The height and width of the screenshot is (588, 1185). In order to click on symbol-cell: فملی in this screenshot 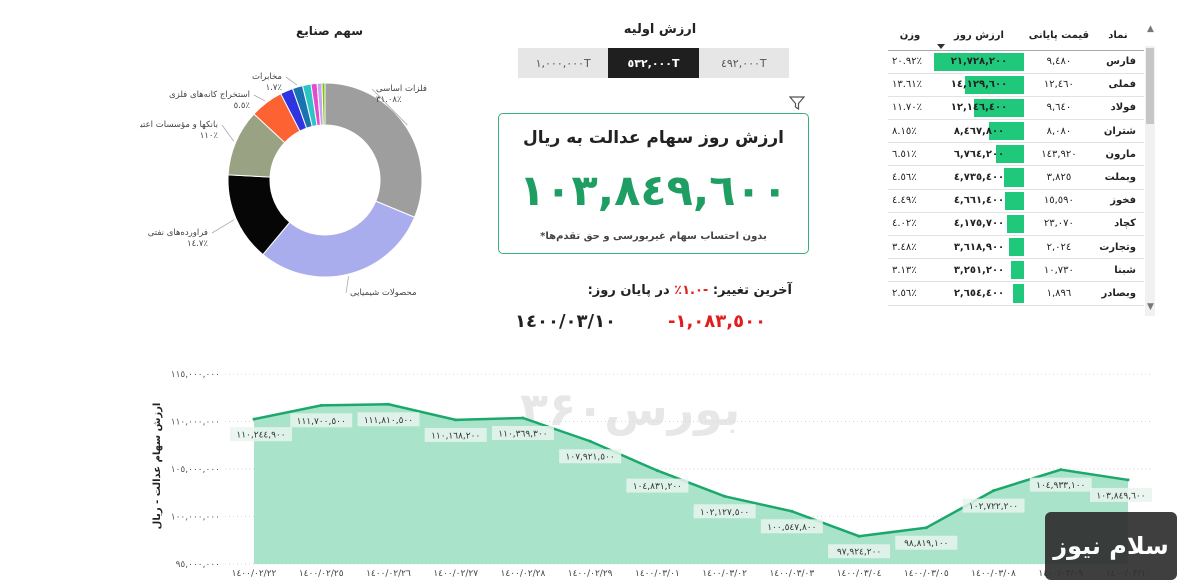, I will do `click(1117, 85)`.